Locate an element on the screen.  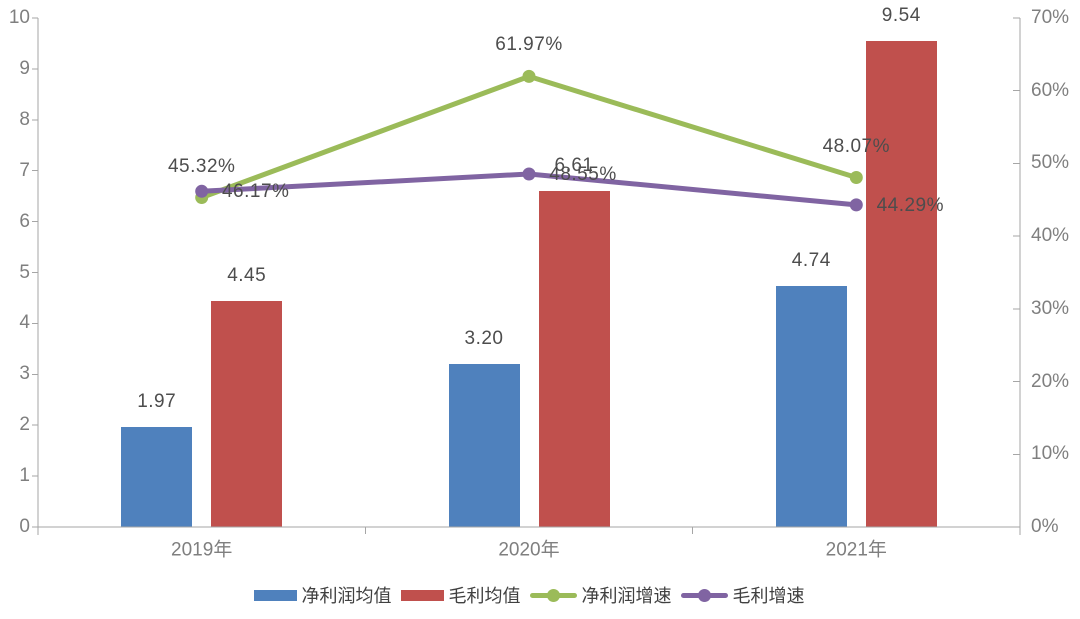
gross-profit-growth-value-label: 44.29% is located at coordinates (910, 205).